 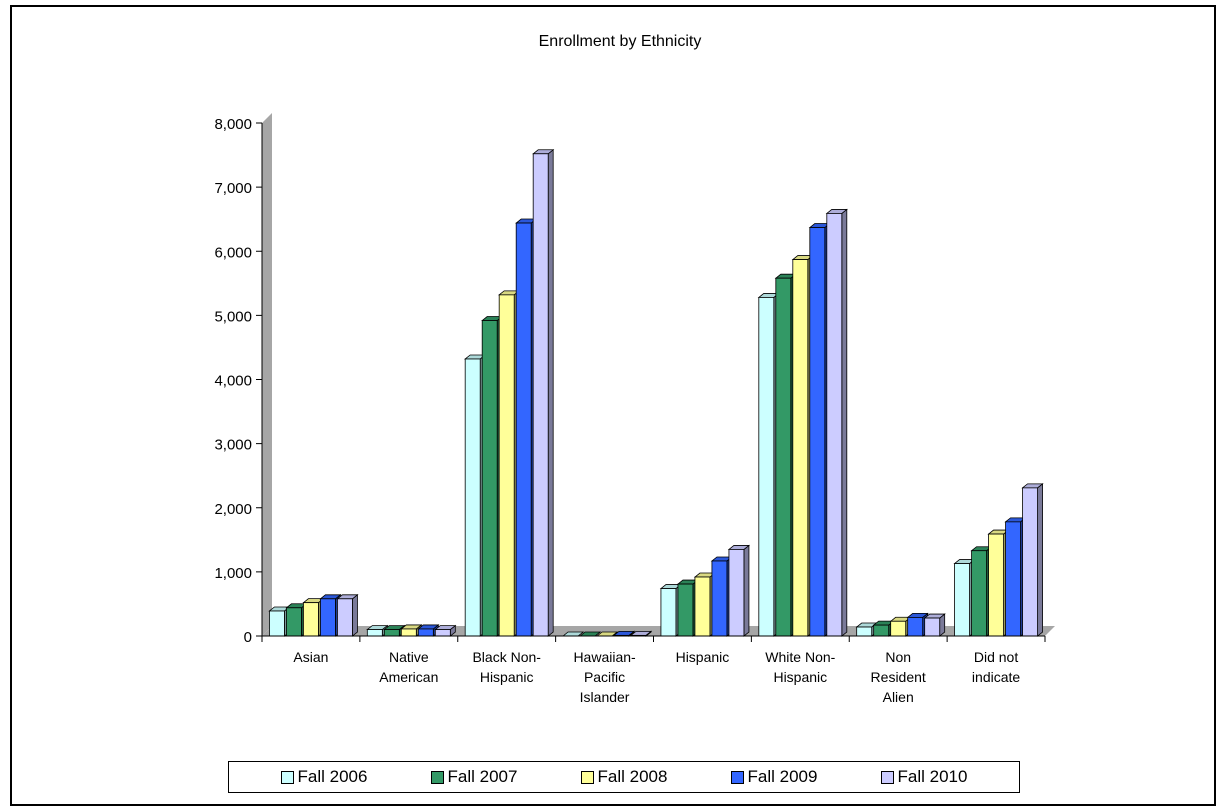 What do you see at coordinates (233, 573) in the screenshot?
I see `y-tick-label: 1,000` at bounding box center [233, 573].